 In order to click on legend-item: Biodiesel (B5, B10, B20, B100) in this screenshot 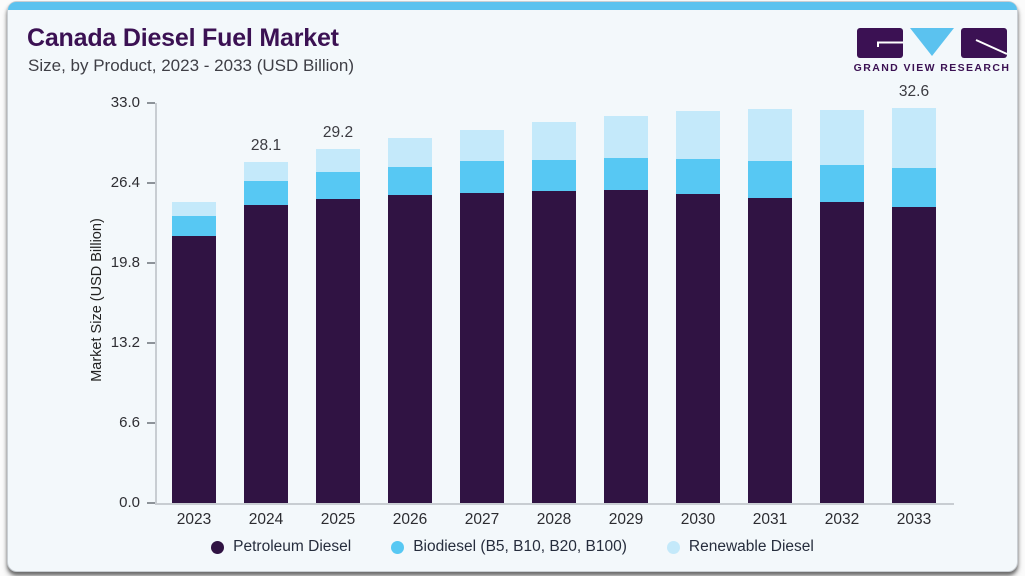, I will do `click(509, 547)`.